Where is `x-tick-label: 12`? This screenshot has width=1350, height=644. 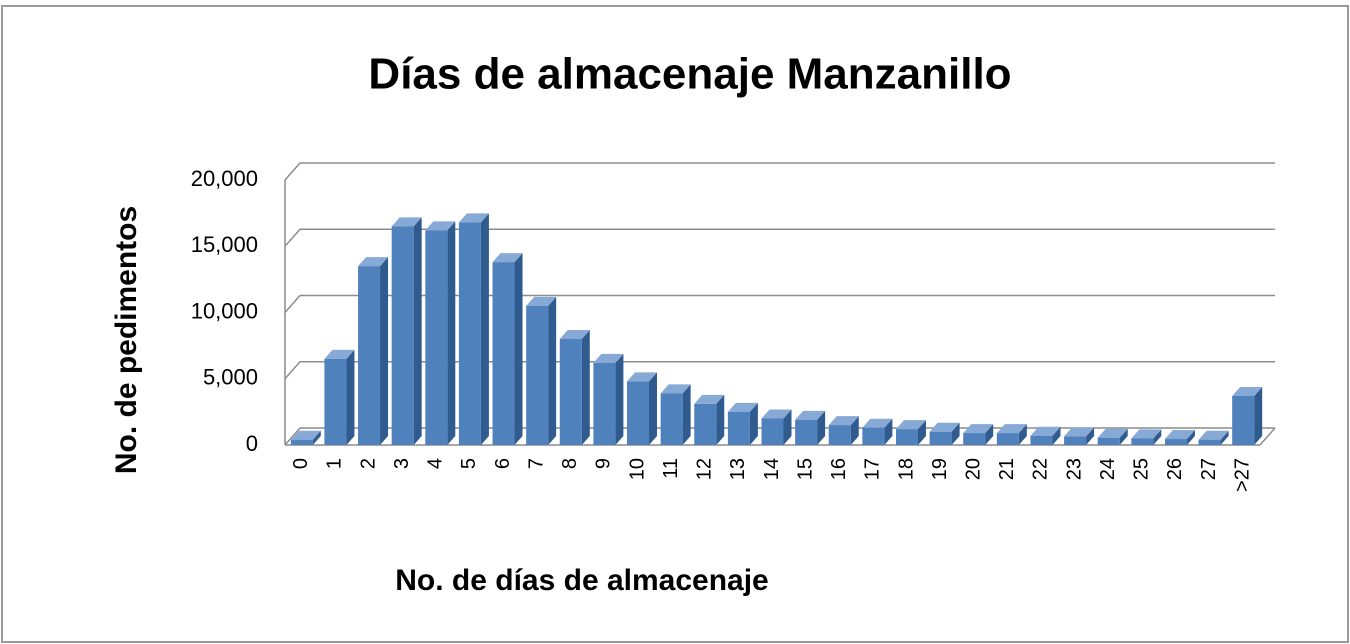 x-tick-label: 12 is located at coordinates (705, 469).